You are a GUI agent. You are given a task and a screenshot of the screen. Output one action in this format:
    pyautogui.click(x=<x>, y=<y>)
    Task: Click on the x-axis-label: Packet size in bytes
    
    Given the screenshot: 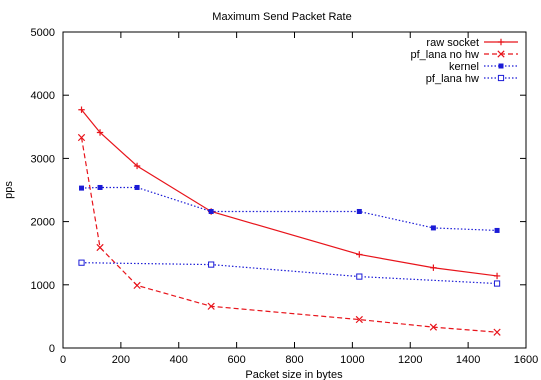 What is the action you would take?
    pyautogui.click(x=294, y=374)
    